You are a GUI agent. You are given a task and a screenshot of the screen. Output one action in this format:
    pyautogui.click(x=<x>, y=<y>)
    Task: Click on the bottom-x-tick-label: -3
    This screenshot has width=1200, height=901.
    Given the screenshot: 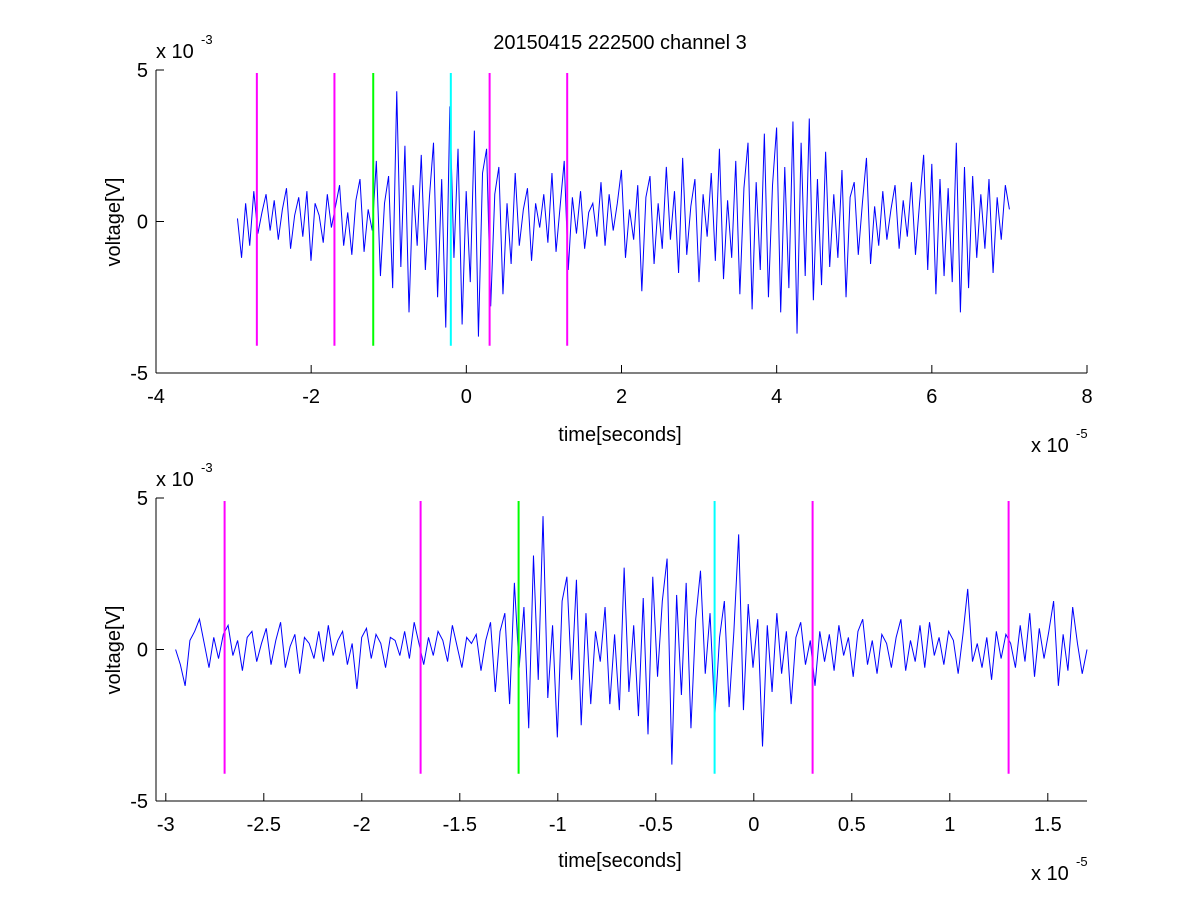 What is the action you would take?
    pyautogui.click(x=166, y=825)
    